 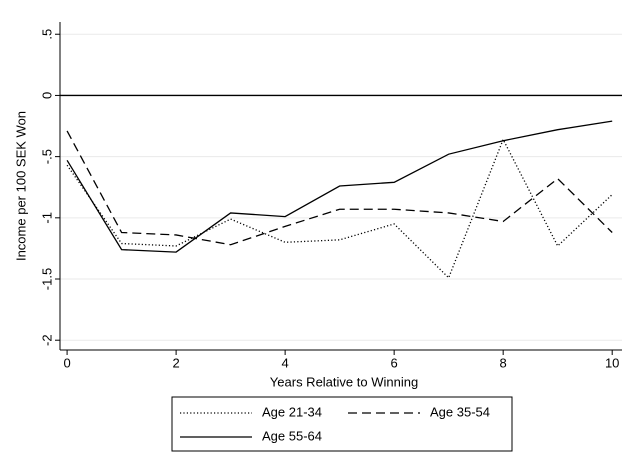 I want to click on y-tick-label: .5, so click(x=46, y=34).